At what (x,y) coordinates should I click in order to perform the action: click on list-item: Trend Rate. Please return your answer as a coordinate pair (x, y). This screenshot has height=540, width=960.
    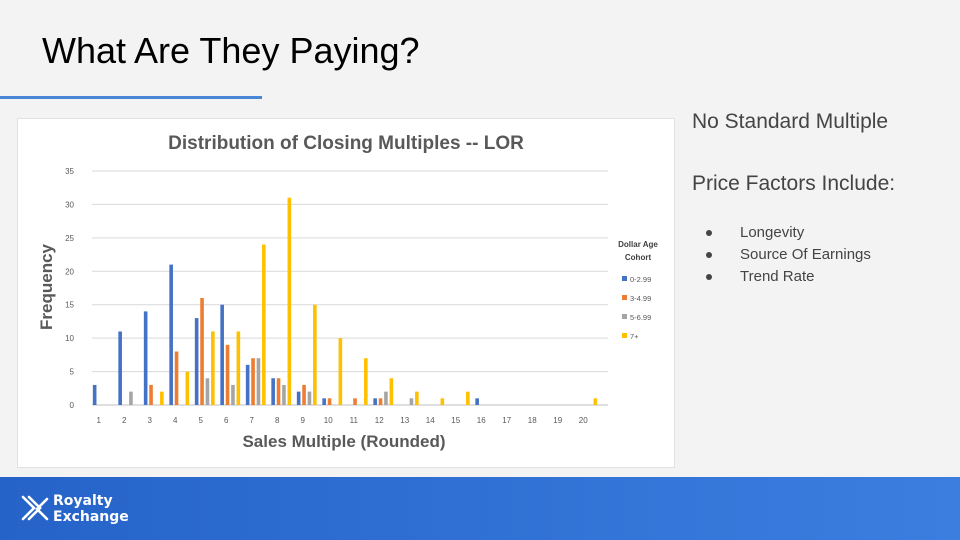
    Looking at the image, I should click on (829, 277).